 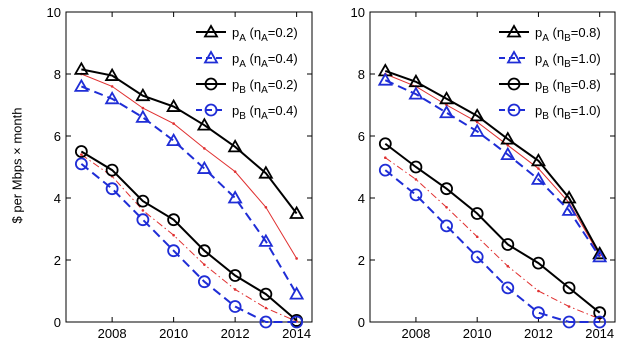 I want to click on x-tick-label: 2012, so click(x=538, y=333).